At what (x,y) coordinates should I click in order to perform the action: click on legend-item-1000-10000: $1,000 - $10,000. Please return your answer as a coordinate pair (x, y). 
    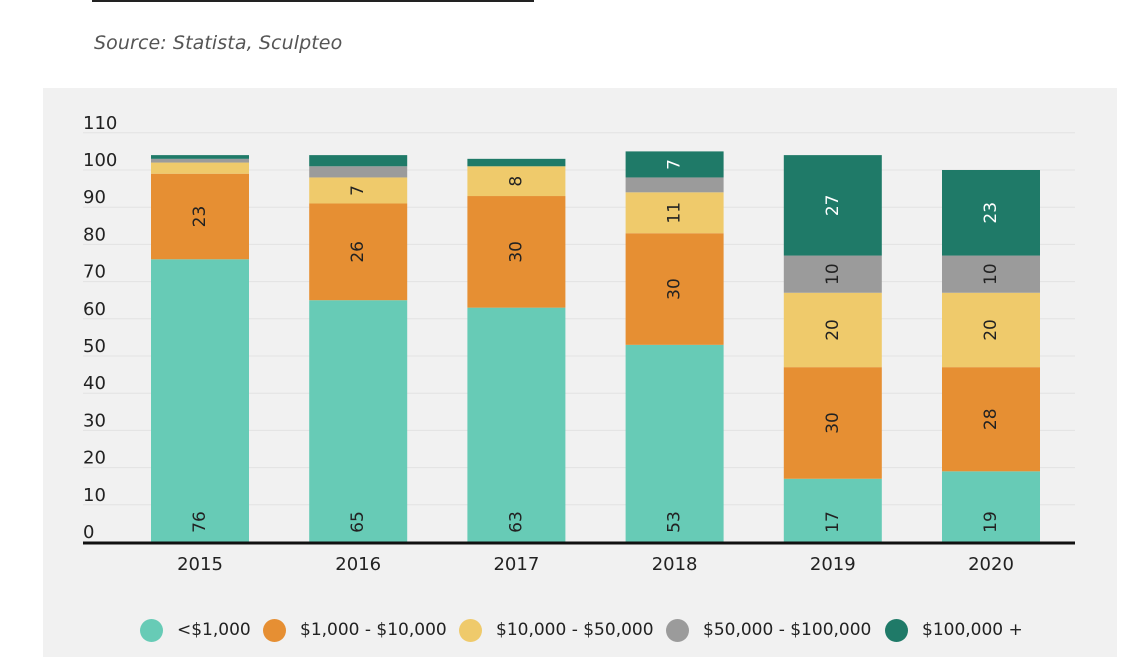
    Looking at the image, I should click on (355, 630).